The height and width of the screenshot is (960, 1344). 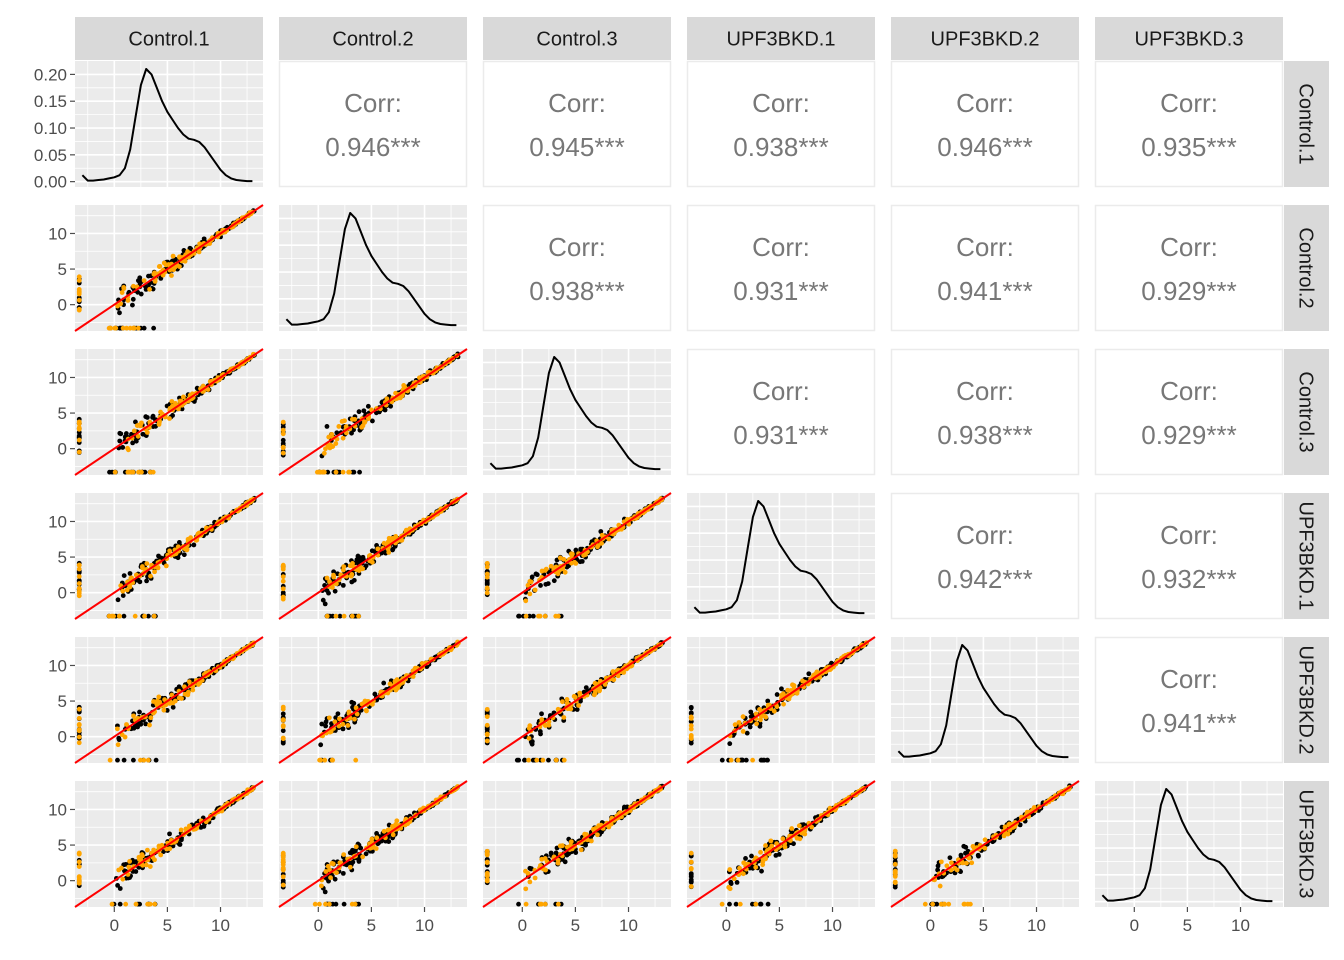 What do you see at coordinates (983, 701) in the screenshot?
I see `density-curve` at bounding box center [983, 701].